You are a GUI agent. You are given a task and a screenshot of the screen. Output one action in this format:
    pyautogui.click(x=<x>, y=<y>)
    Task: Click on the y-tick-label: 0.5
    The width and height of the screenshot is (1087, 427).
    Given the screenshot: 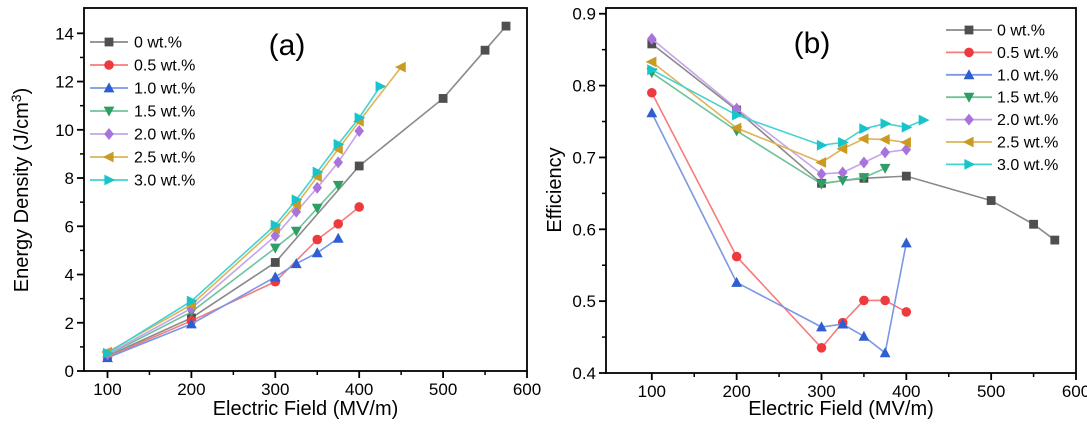 What is the action you would take?
    pyautogui.click(x=584, y=301)
    